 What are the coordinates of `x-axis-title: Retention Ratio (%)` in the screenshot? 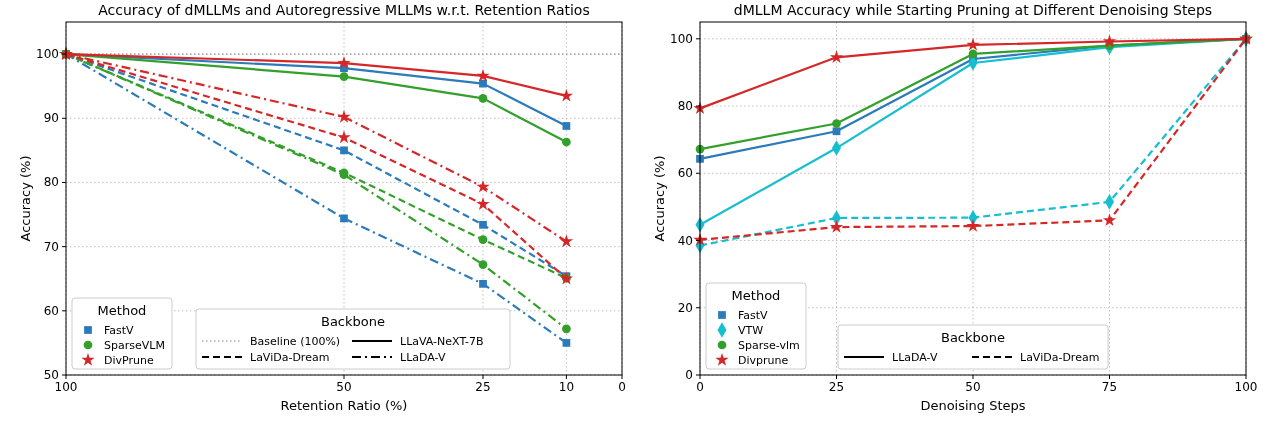 It's located at (344, 405).